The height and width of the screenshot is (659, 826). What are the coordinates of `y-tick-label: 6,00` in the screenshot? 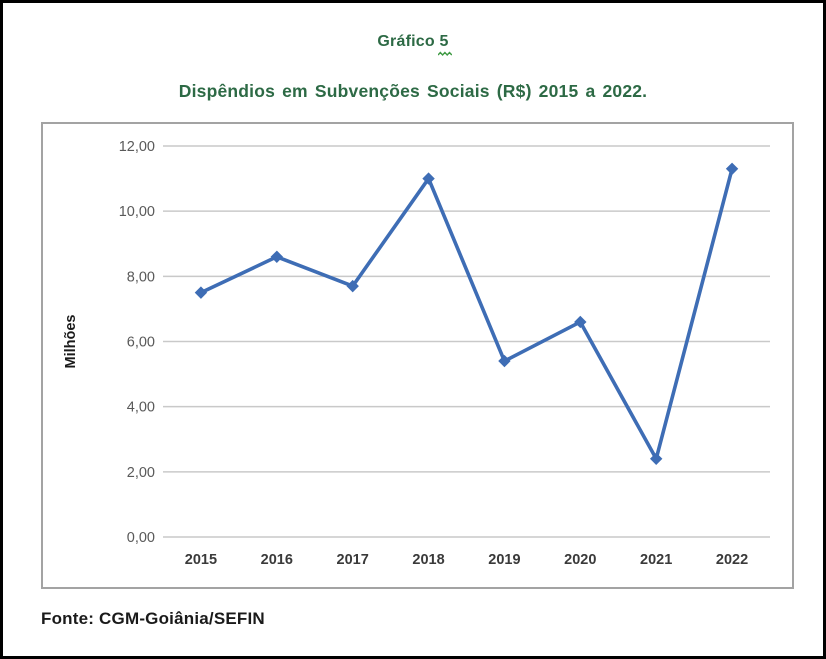 It's located at (141, 343).